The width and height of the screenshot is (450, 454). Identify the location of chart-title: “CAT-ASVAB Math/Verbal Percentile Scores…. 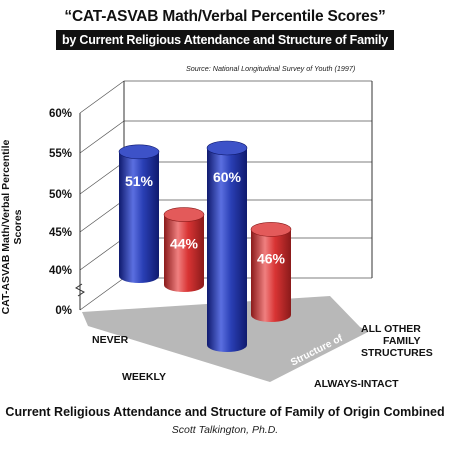
(225, 16).